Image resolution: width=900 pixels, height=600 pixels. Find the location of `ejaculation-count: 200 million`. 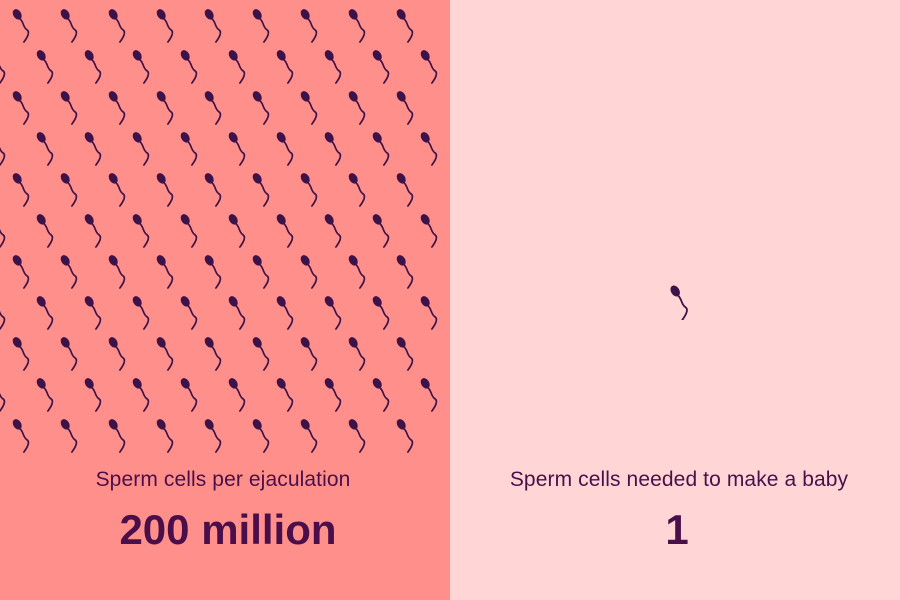

ejaculation-count: 200 million is located at coordinates (228, 529).